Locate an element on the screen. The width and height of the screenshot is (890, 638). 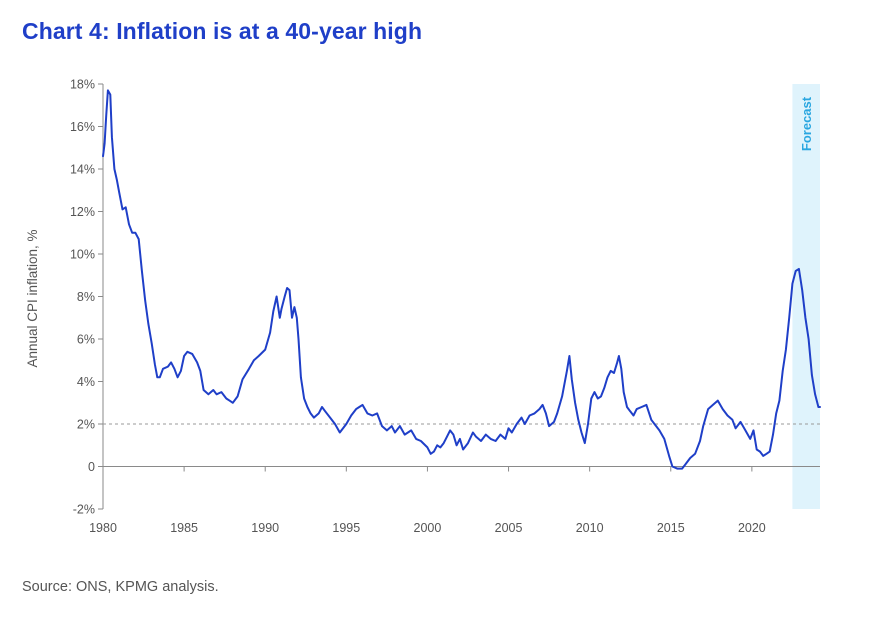
y-tick-label: 18% is located at coordinates (82, 85).